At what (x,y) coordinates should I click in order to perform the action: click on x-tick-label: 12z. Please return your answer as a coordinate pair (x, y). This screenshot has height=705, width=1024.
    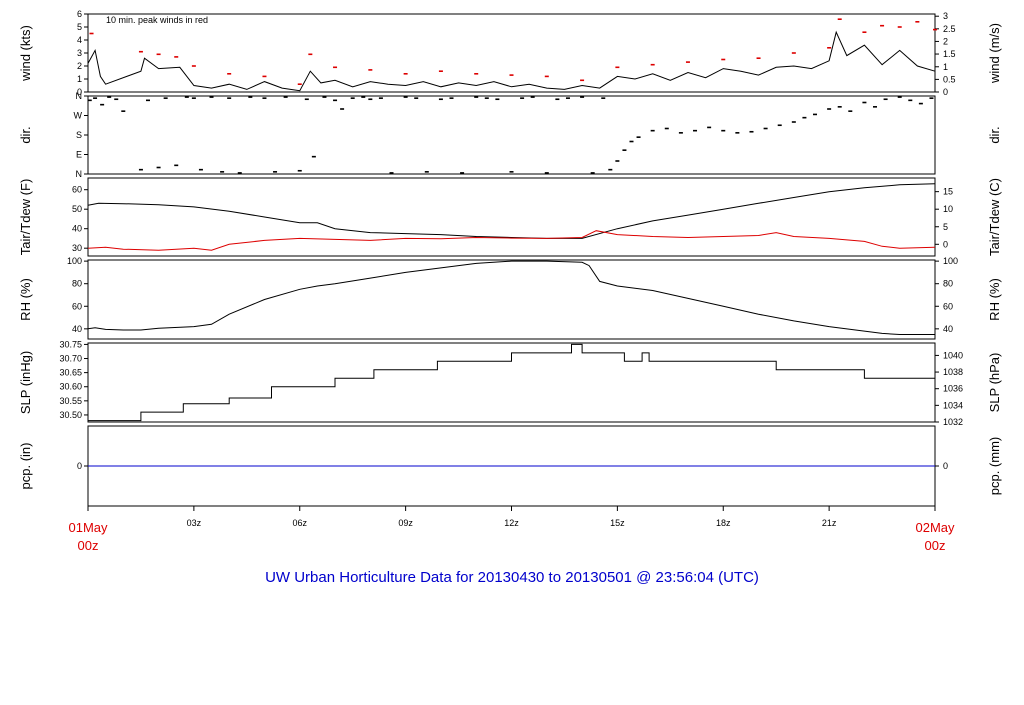
    Looking at the image, I should click on (511, 523).